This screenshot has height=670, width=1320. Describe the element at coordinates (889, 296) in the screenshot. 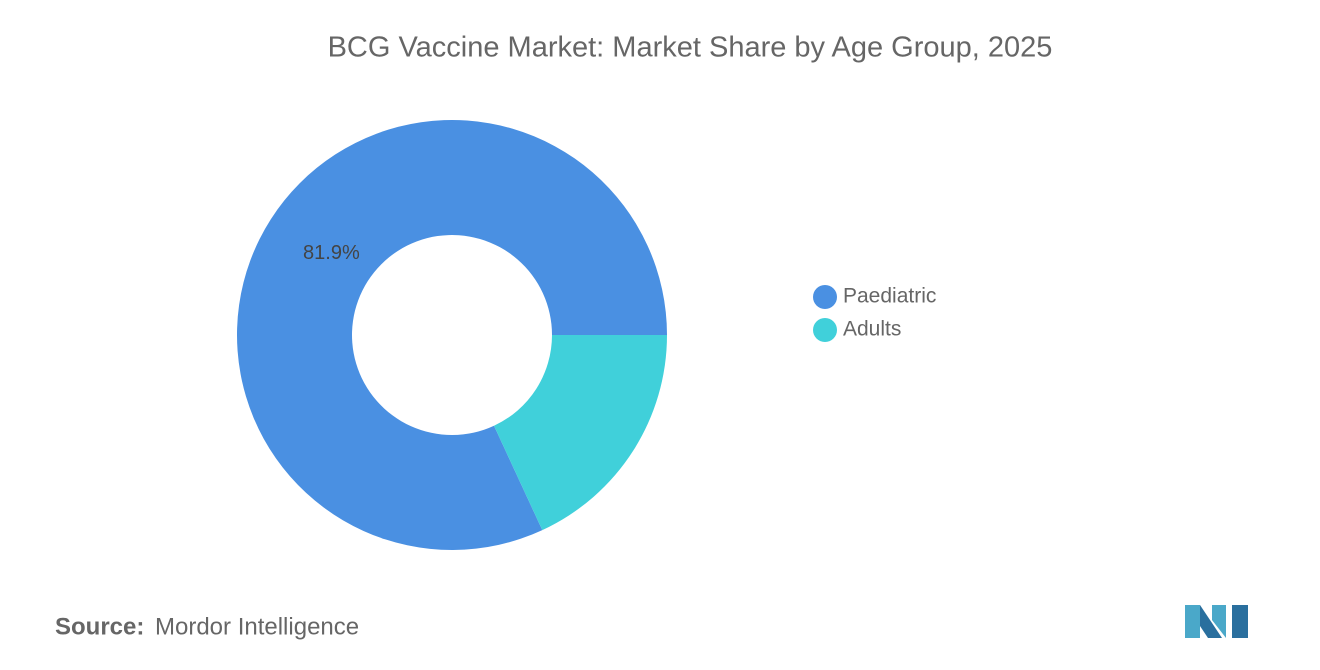

I see `legend-label: Paediatric` at that location.